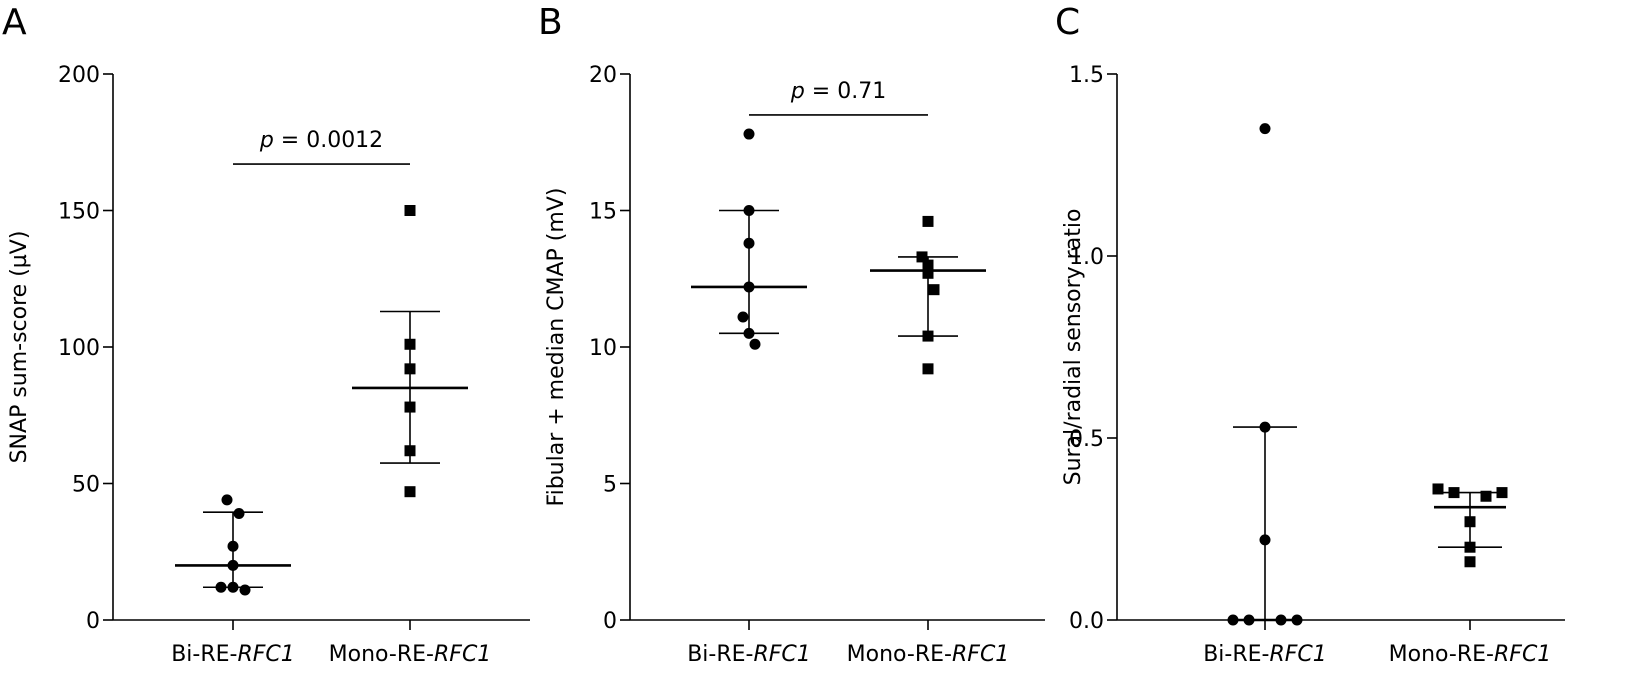 The height and width of the screenshot is (693, 1635). Describe the element at coordinates (1086, 621) in the screenshot. I see `panel-c-y-tick-label: 0.0` at that location.